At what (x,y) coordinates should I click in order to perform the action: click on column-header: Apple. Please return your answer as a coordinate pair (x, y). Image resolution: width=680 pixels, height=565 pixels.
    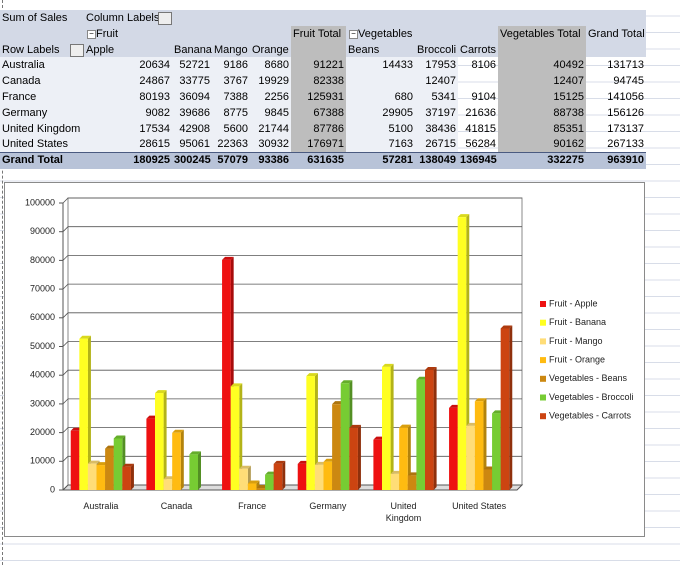
    Looking at the image, I should click on (100, 49).